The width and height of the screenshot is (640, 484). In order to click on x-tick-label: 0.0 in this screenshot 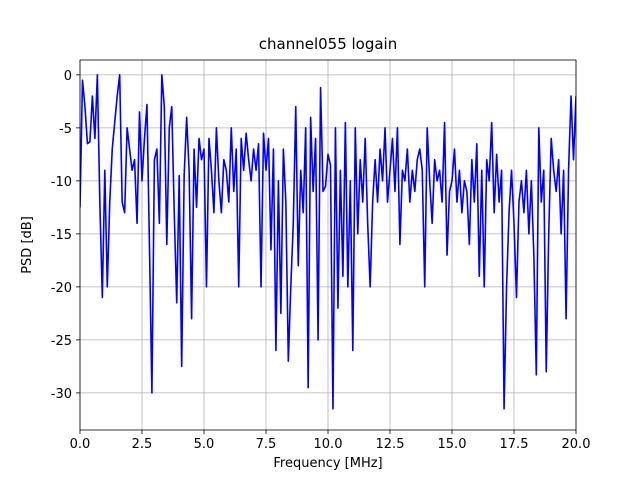, I will do `click(80, 444)`.